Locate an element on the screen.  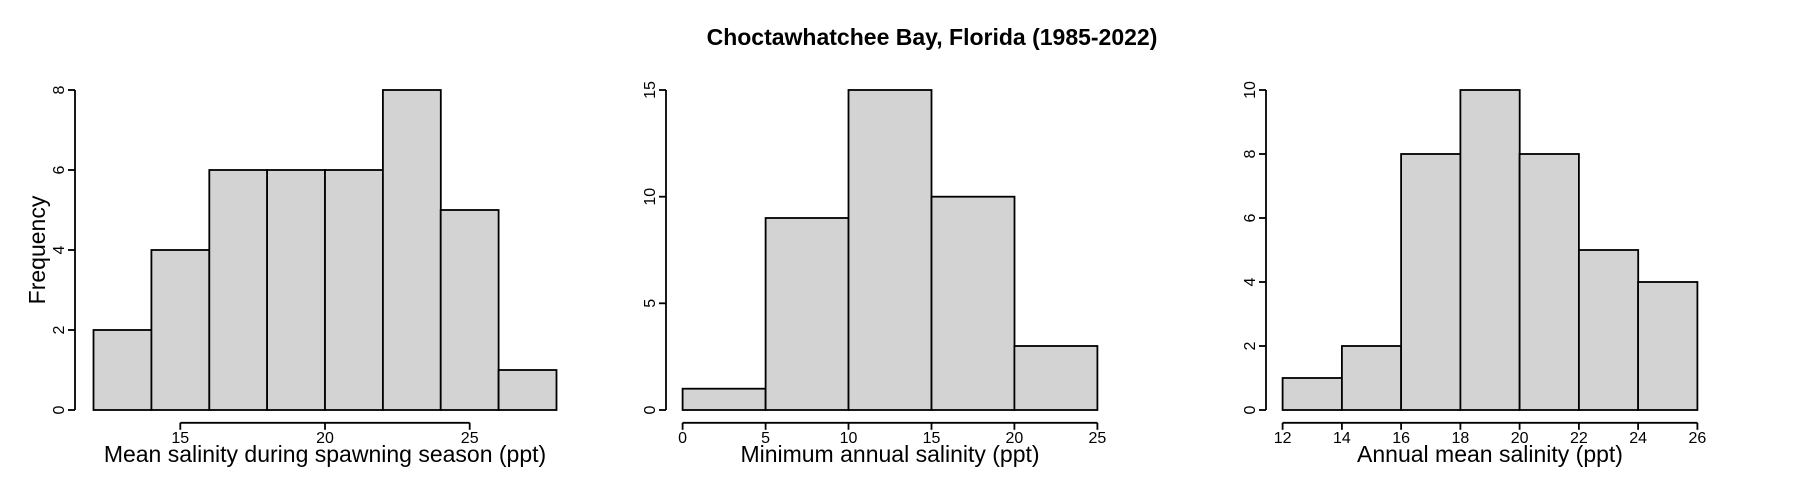
x-axis-tick-label: 24 is located at coordinates (1638, 438).